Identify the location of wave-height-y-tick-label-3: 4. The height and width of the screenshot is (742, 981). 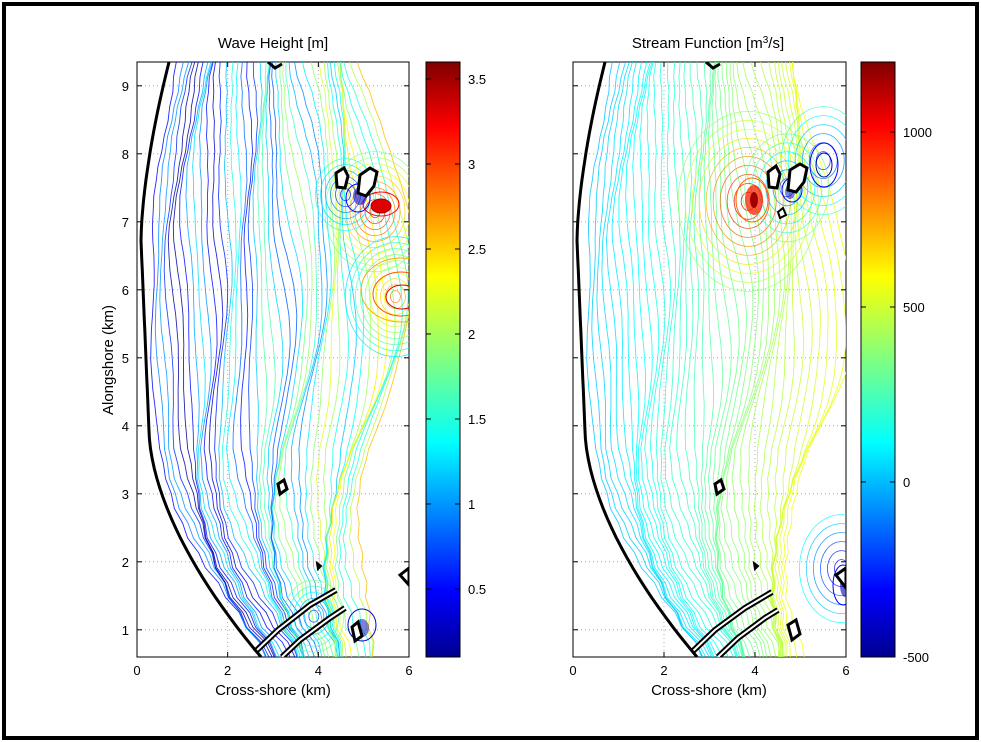
(125, 426).